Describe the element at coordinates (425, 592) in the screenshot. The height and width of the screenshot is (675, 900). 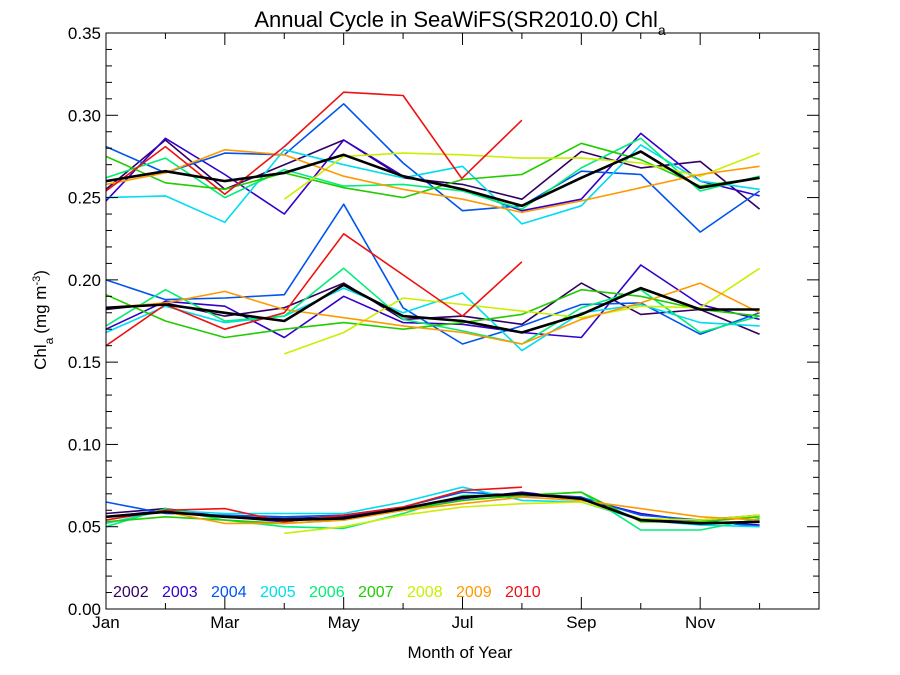
I see `legend-entry-2008: 2008` at that location.